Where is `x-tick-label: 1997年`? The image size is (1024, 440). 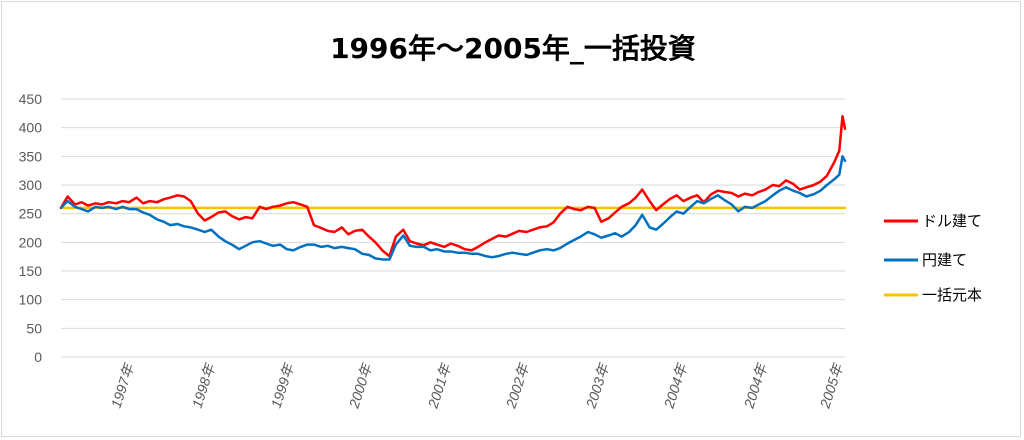 x-tick-label: 1997年 is located at coordinates (123, 385).